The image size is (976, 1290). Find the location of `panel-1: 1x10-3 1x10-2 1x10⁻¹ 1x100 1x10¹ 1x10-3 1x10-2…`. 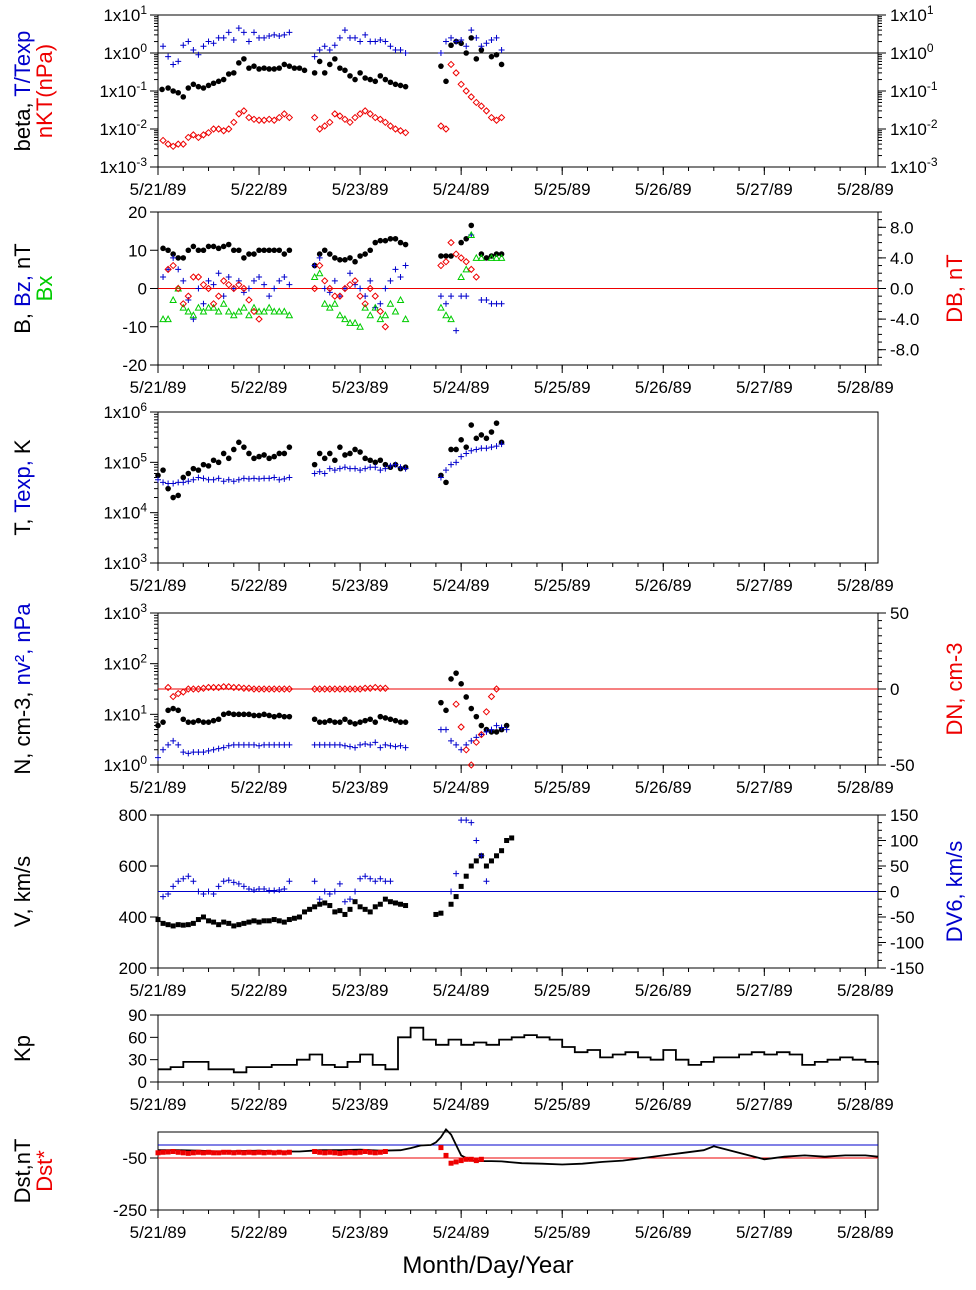

panel-1: 1x10-3 1x10-2 1x10⁻¹ 1x100 1x10¹ 1x10-3 1x10-2… is located at coordinates (474, 101).